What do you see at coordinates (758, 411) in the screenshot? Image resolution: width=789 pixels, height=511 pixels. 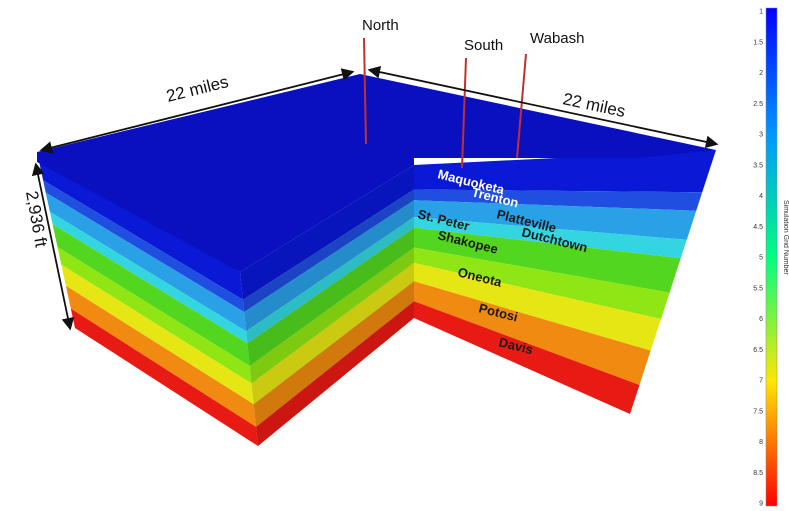 I see `colorbar-tick-label: 7.5` at bounding box center [758, 411].